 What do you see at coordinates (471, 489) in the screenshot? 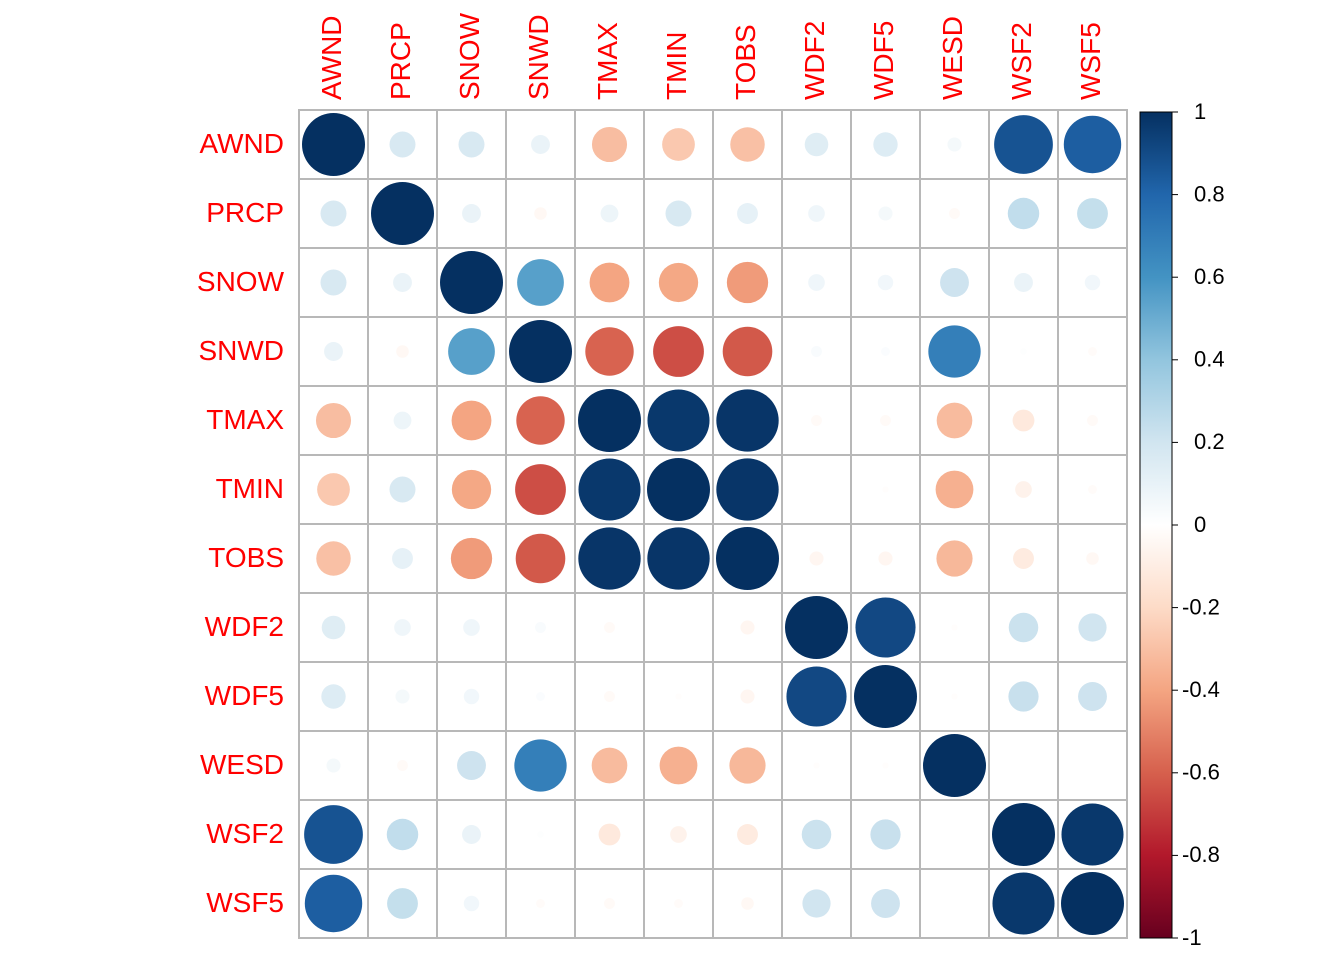
I see `correlation-circle-tmin-snow` at bounding box center [471, 489].